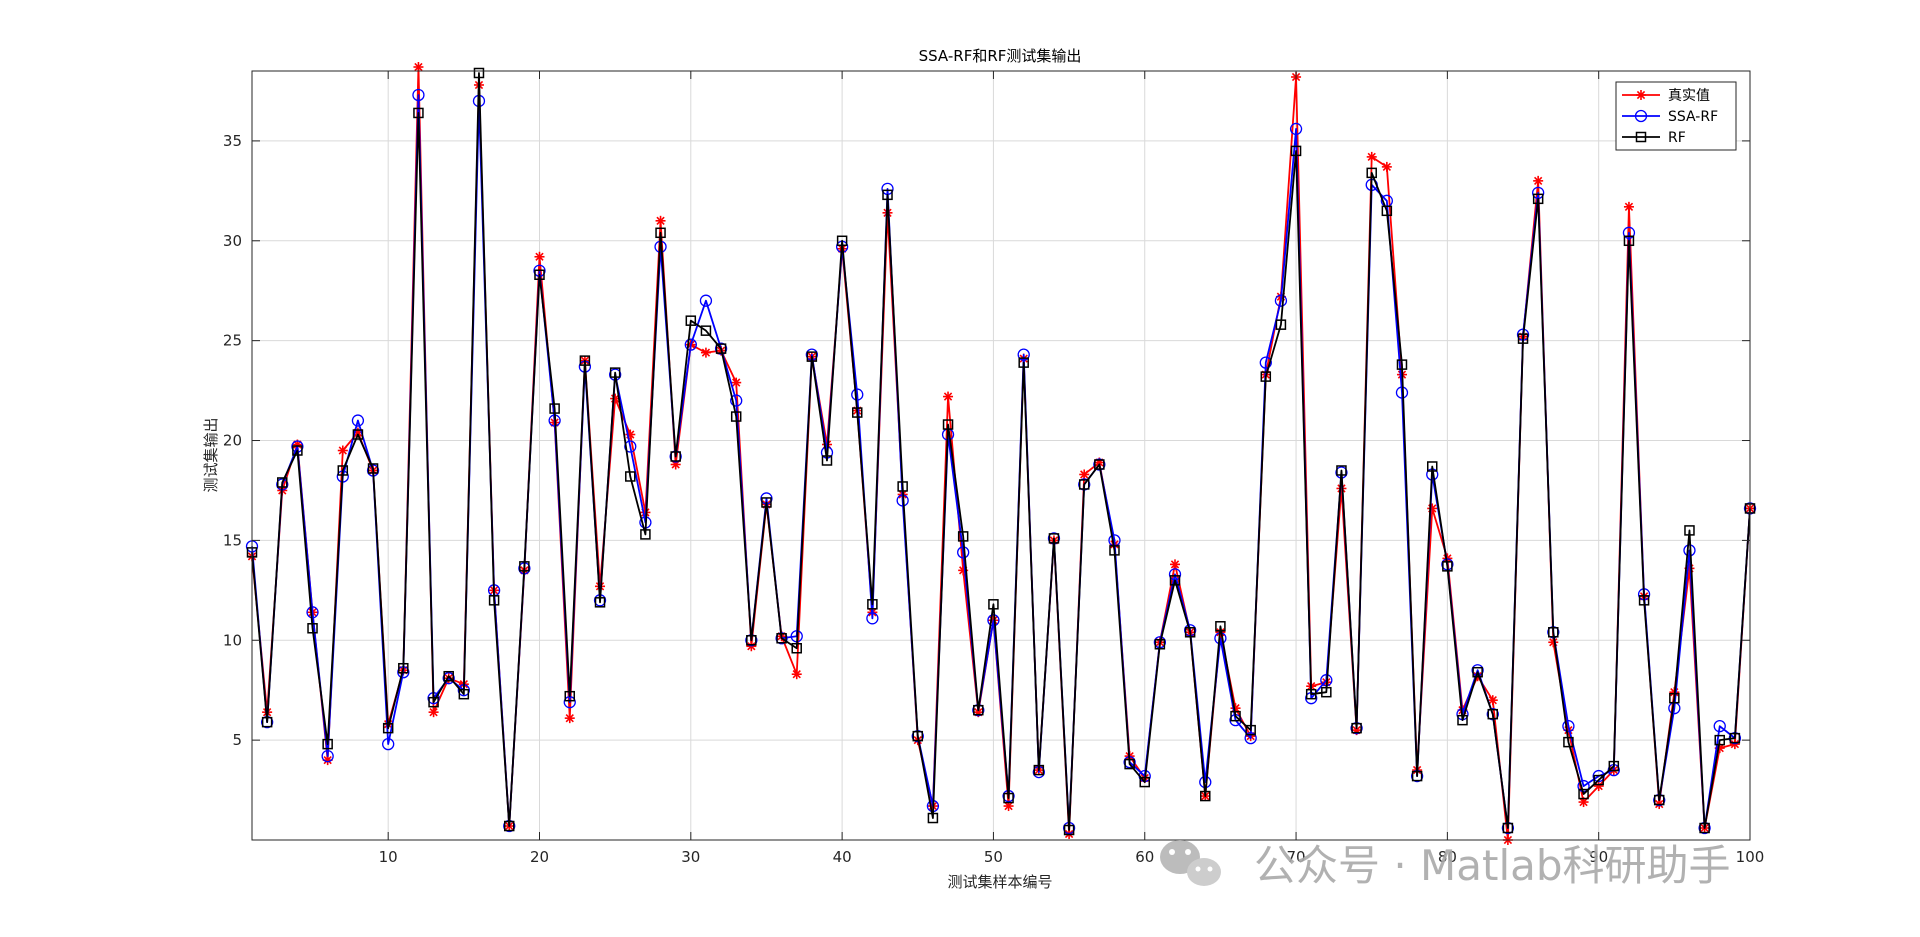 The width and height of the screenshot is (1920, 937). What do you see at coordinates (1677, 138) in the screenshot?
I see `legend-label: RF` at bounding box center [1677, 138].